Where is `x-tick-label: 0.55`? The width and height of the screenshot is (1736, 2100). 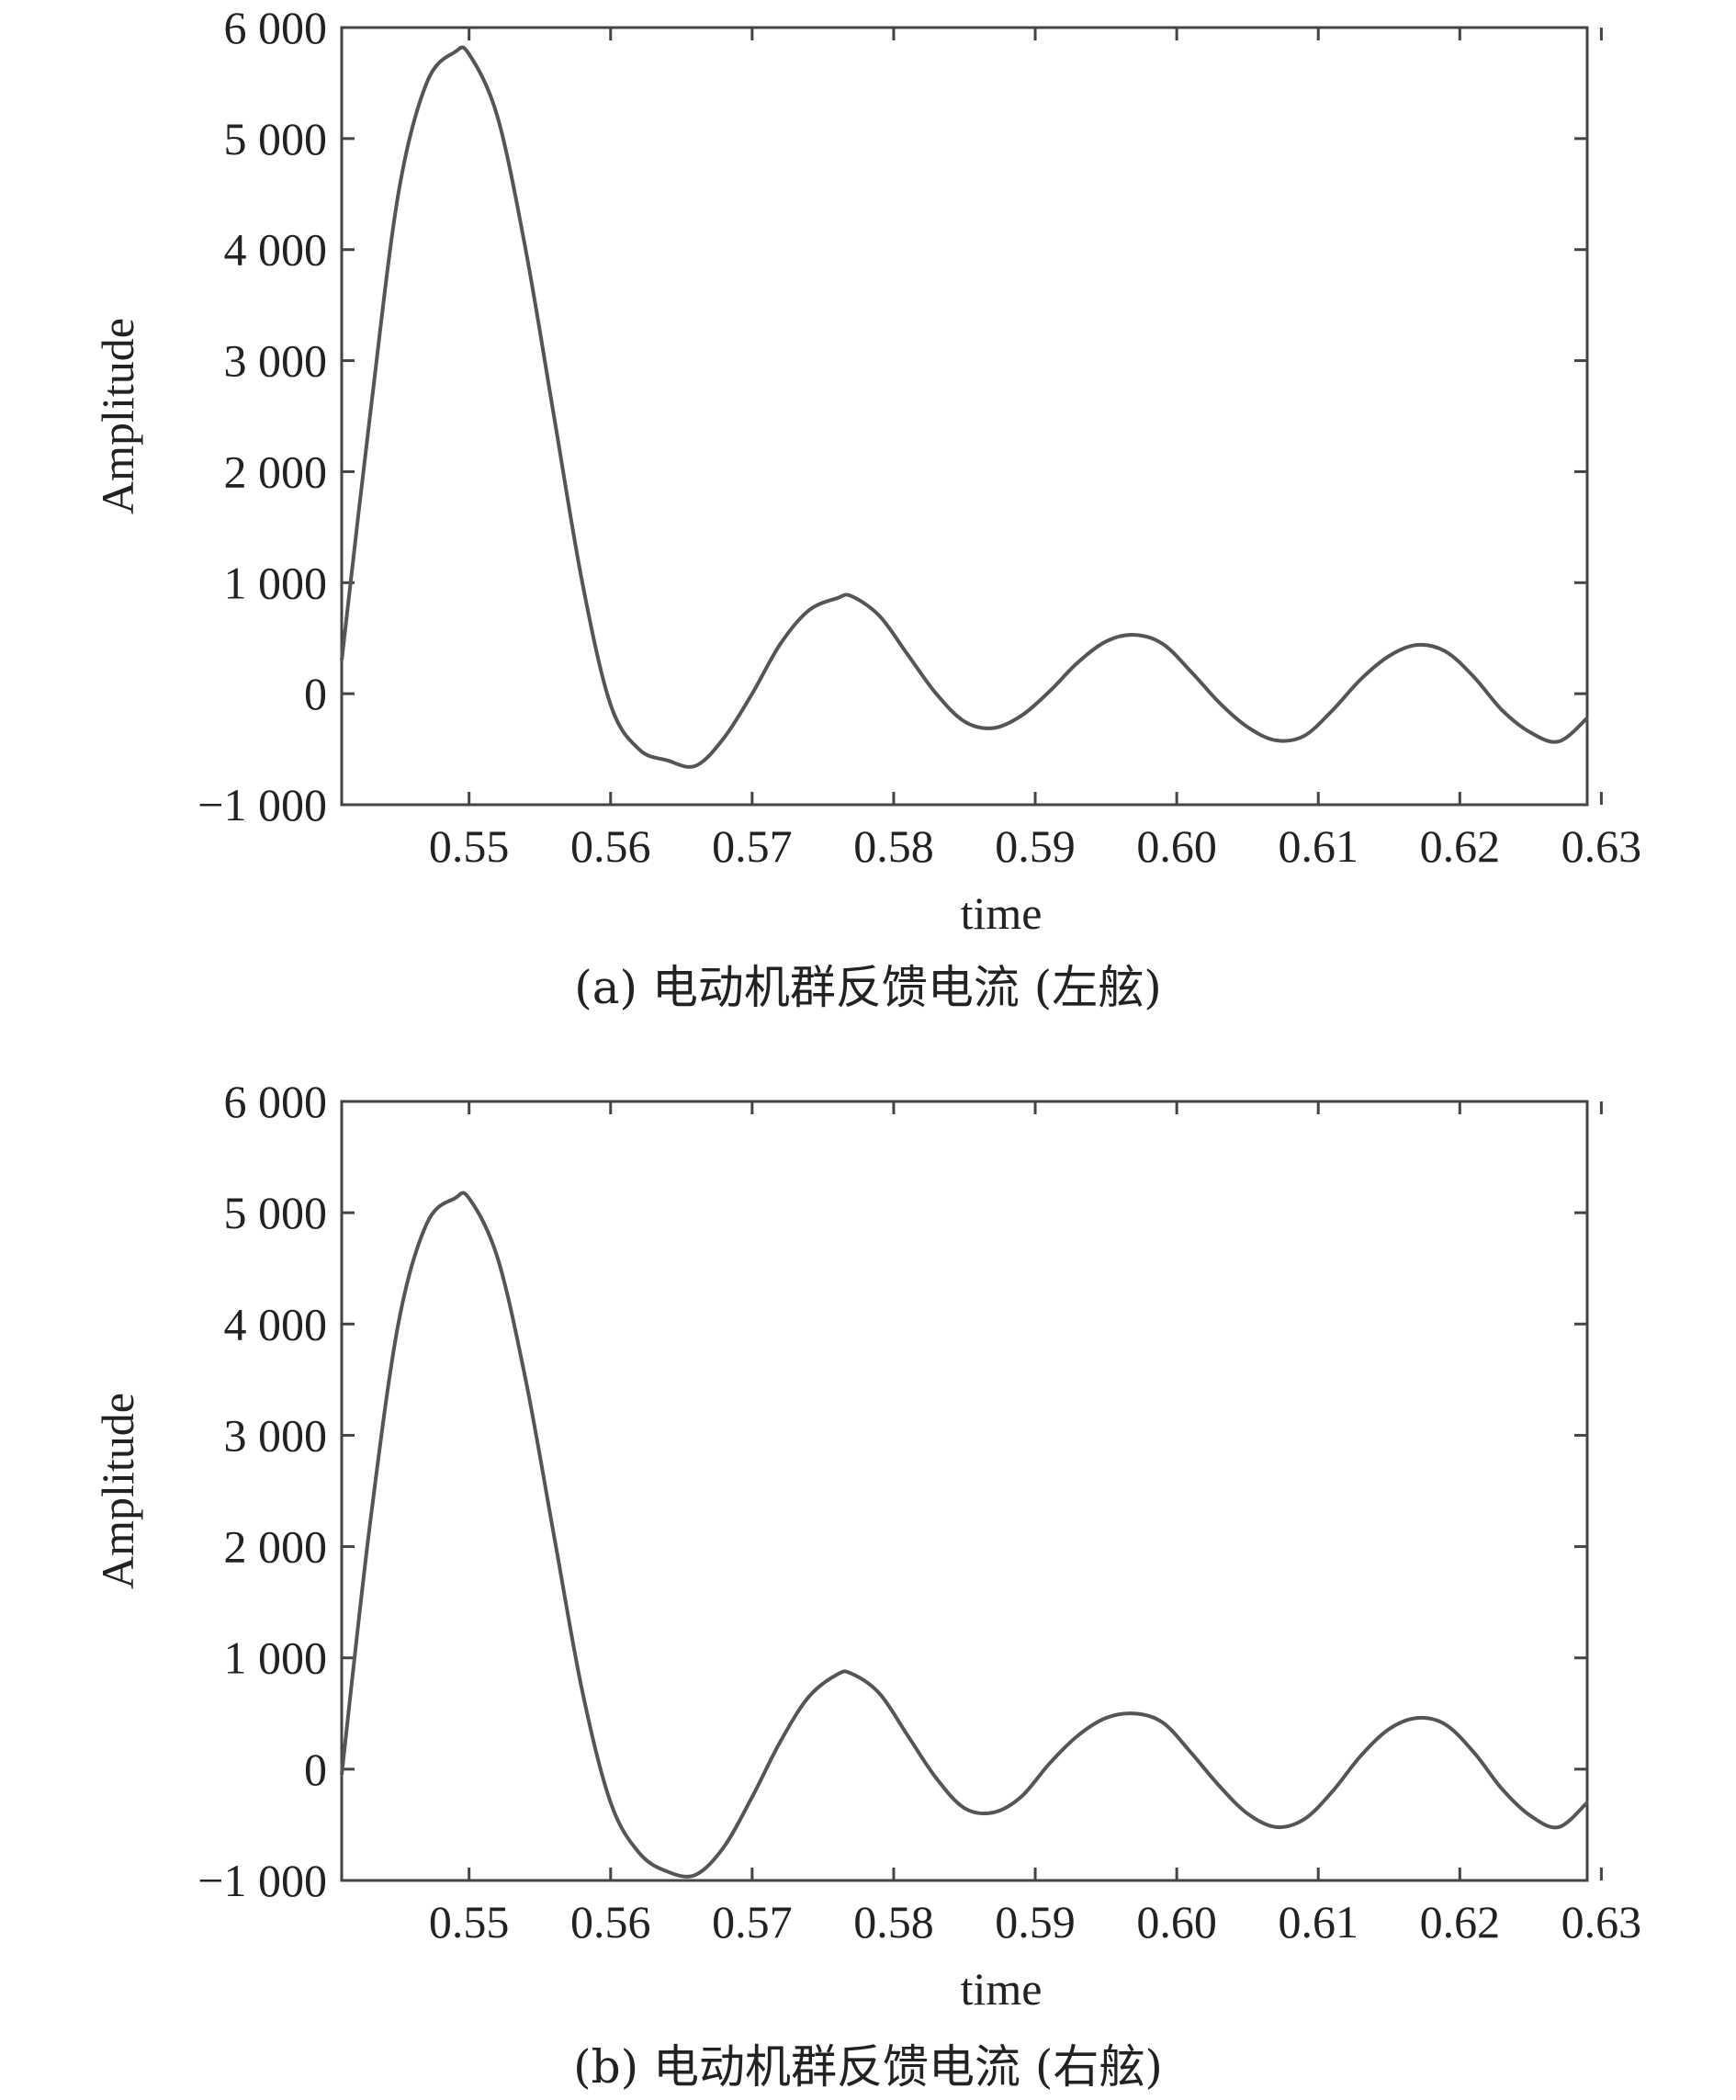
x-tick-label: 0.55 is located at coordinates (469, 1922).